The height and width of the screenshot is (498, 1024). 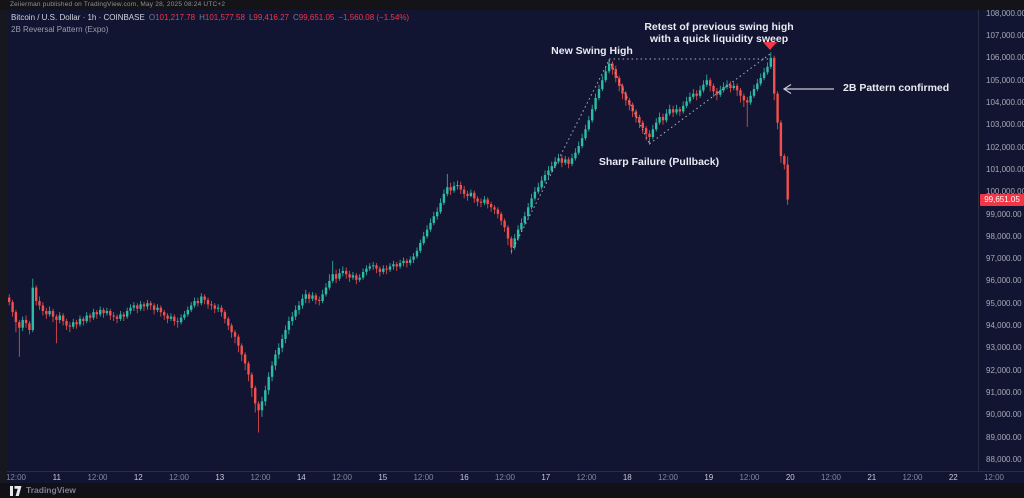 What do you see at coordinates (592, 51) in the screenshot?
I see `annotation-new-swing-high: New Swing High` at bounding box center [592, 51].